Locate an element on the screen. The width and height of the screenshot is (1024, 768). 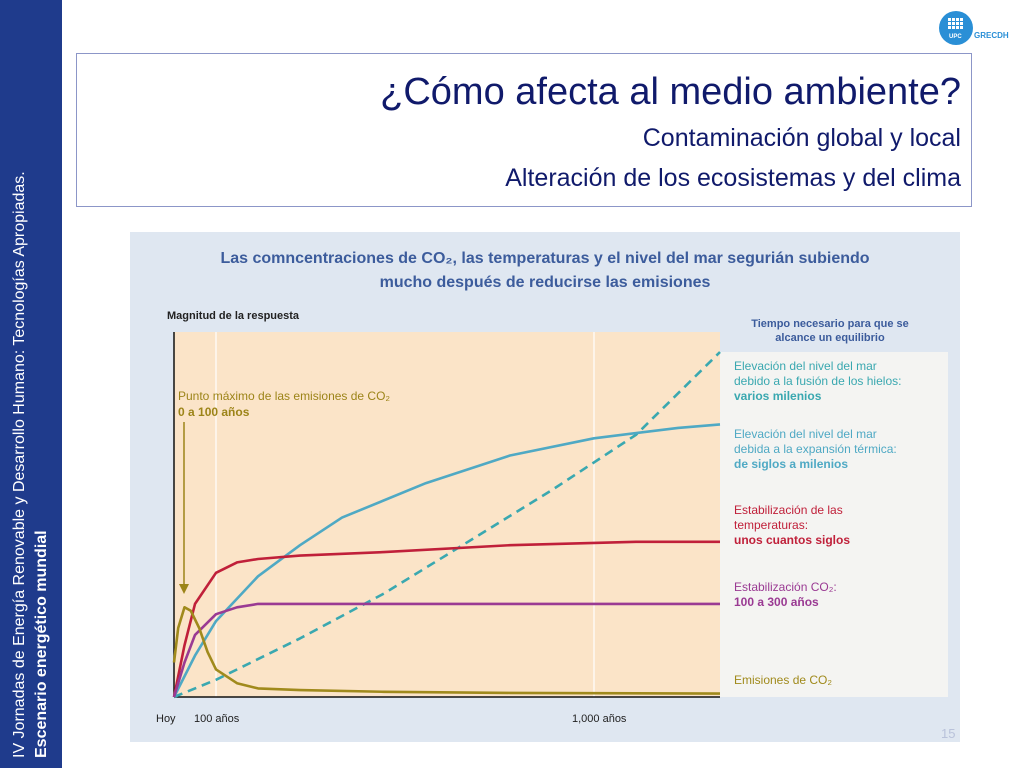
legend-co2_emissions-line-0: Emisiones de CO₂ is located at coordinates (783, 680).